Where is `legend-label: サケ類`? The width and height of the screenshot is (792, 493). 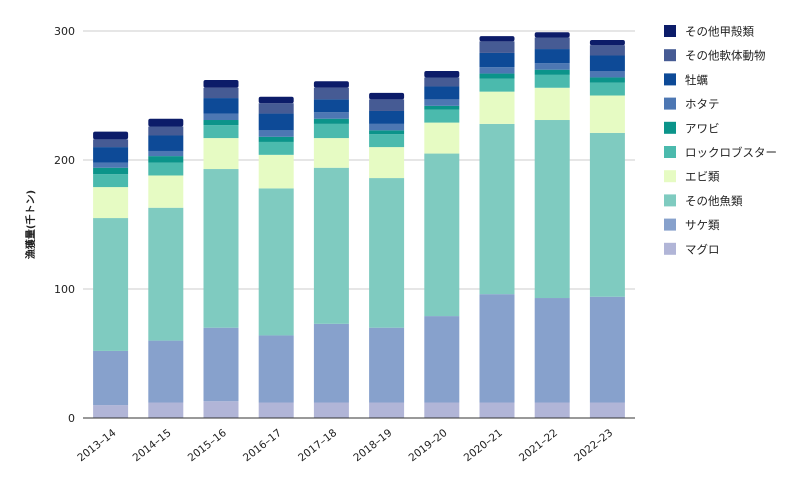 legend-label: サケ類 is located at coordinates (702, 225).